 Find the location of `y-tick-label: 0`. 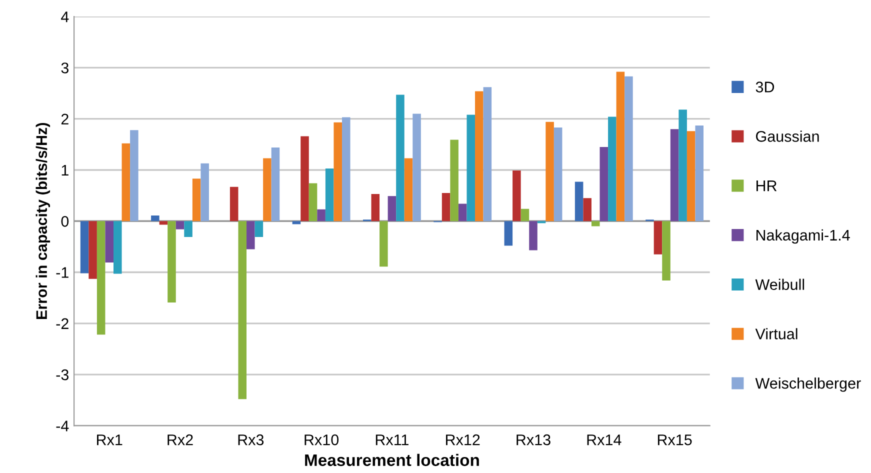

y-tick-label: 0 is located at coordinates (65, 221).